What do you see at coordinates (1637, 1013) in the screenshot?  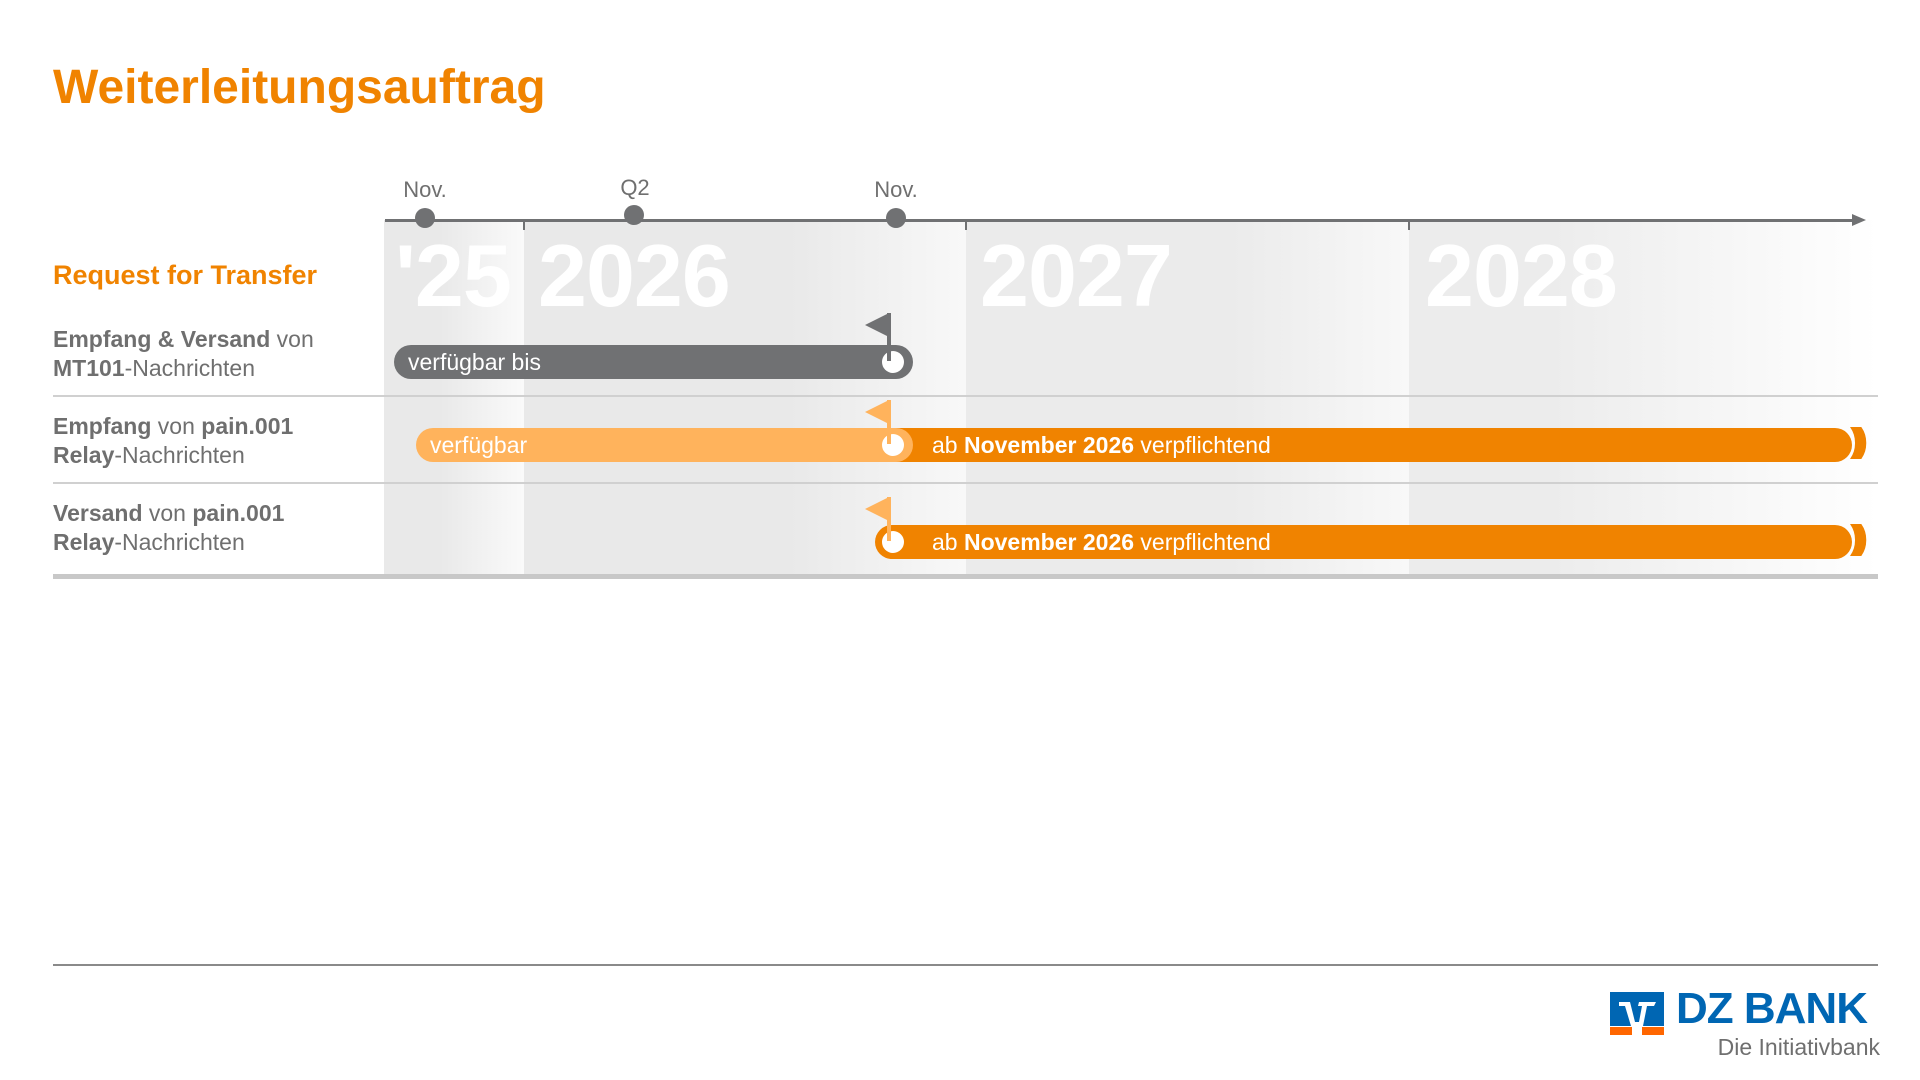 I see `dz-bank-logo-mark` at bounding box center [1637, 1013].